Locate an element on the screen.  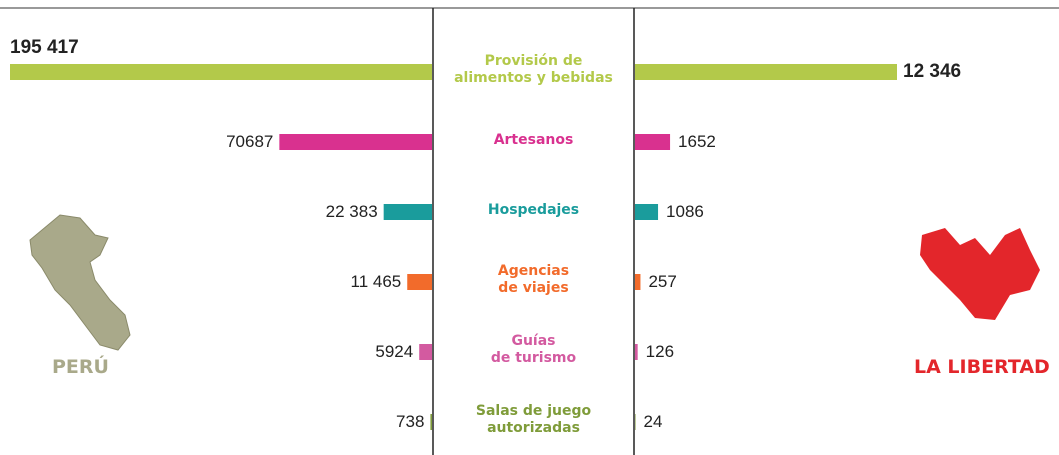
value-label: 12 346 is located at coordinates (932, 71).